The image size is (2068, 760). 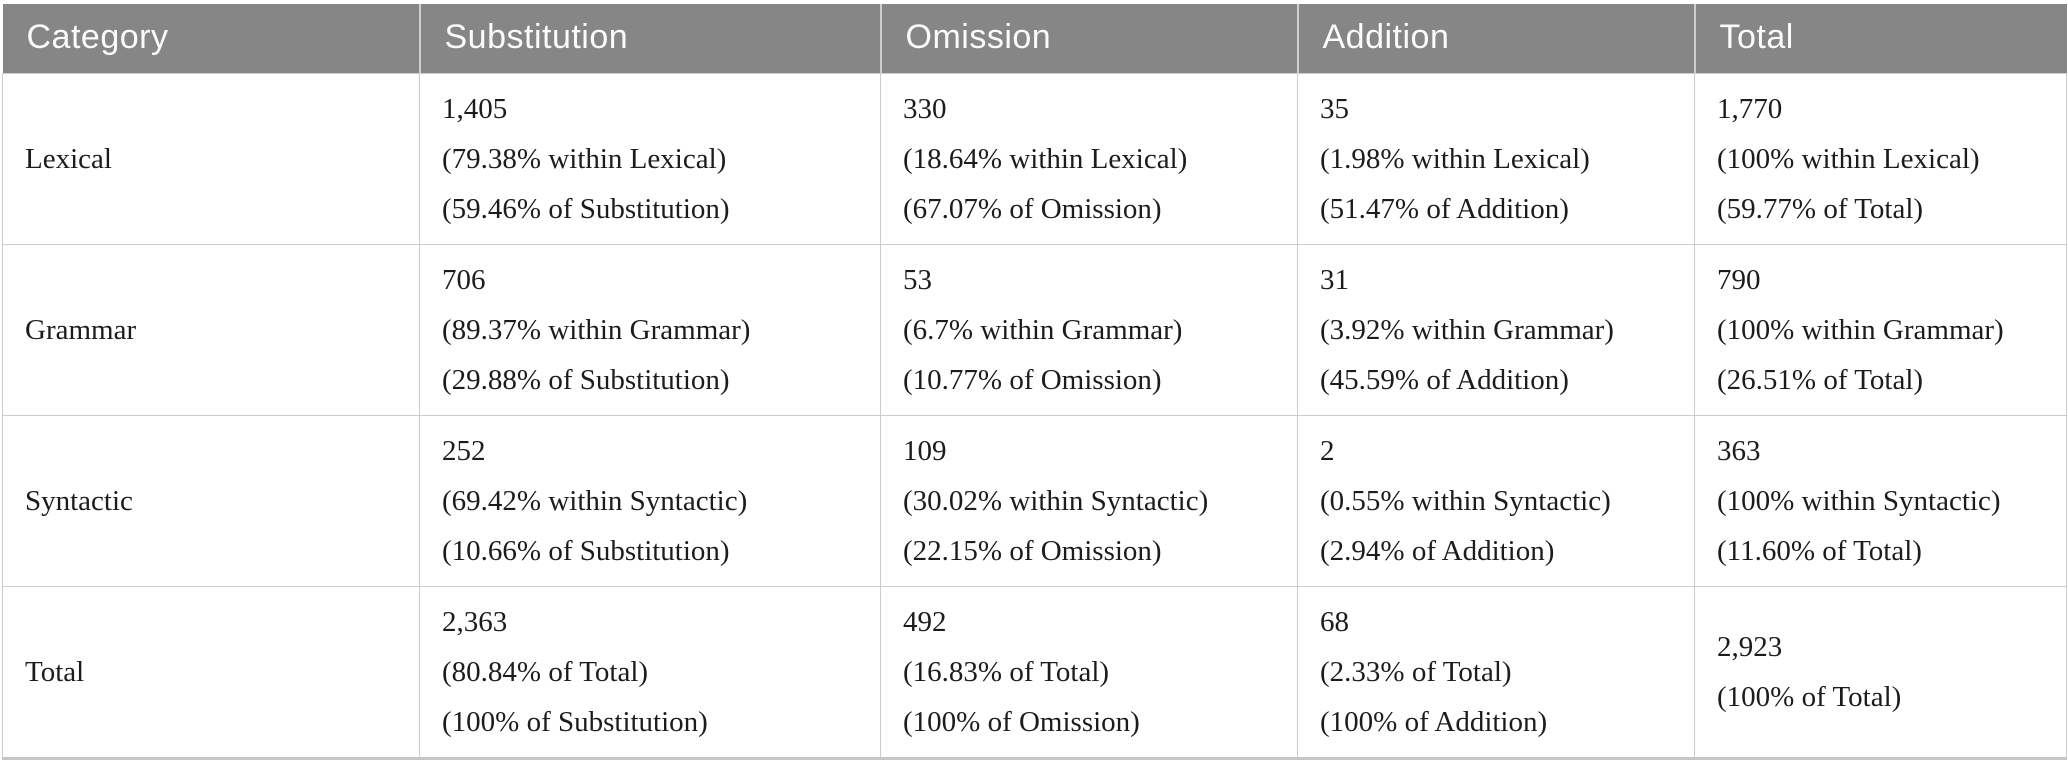 What do you see at coordinates (1819, 551) in the screenshot?
I see `cell-percent-of: (11.60% of Total)` at bounding box center [1819, 551].